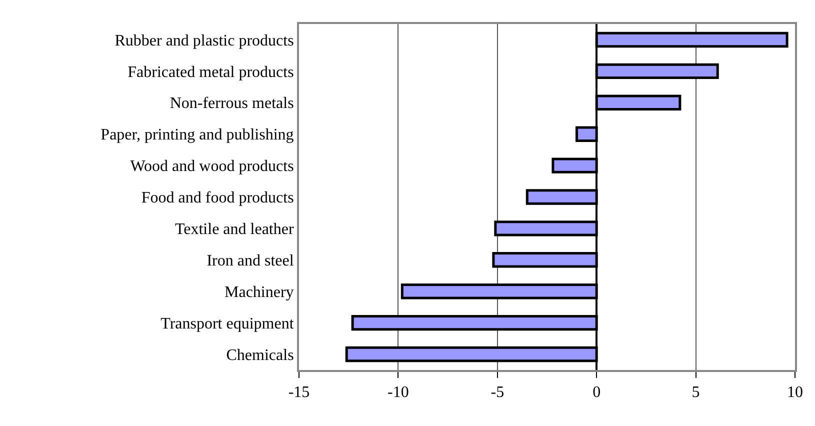 The width and height of the screenshot is (815, 426). Describe the element at coordinates (299, 393) in the screenshot. I see `x-tick-label: -15` at that location.